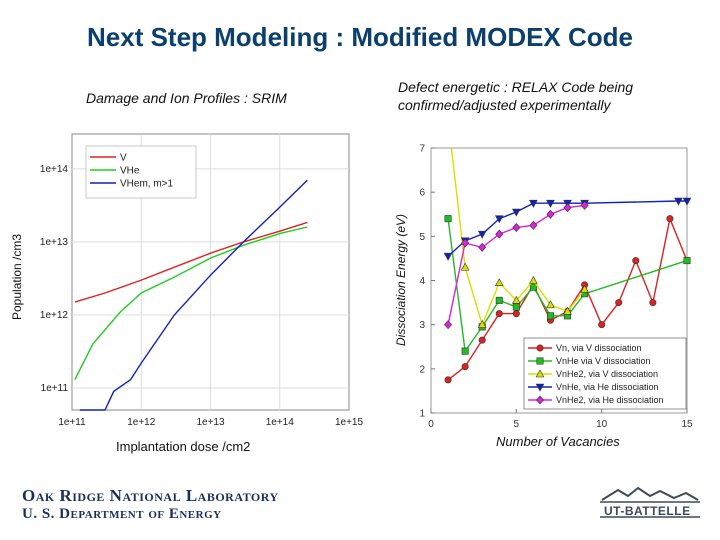 The image size is (720, 540). Describe the element at coordinates (422, 237) in the screenshot. I see `right-chart-y-tick-label: 5` at that location.